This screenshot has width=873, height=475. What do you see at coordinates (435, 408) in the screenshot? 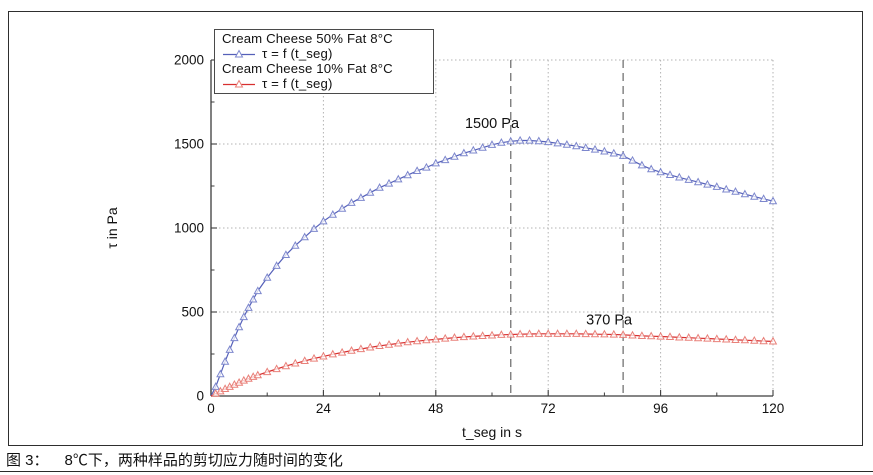
I see `x-tick-label: 48` at bounding box center [435, 408].